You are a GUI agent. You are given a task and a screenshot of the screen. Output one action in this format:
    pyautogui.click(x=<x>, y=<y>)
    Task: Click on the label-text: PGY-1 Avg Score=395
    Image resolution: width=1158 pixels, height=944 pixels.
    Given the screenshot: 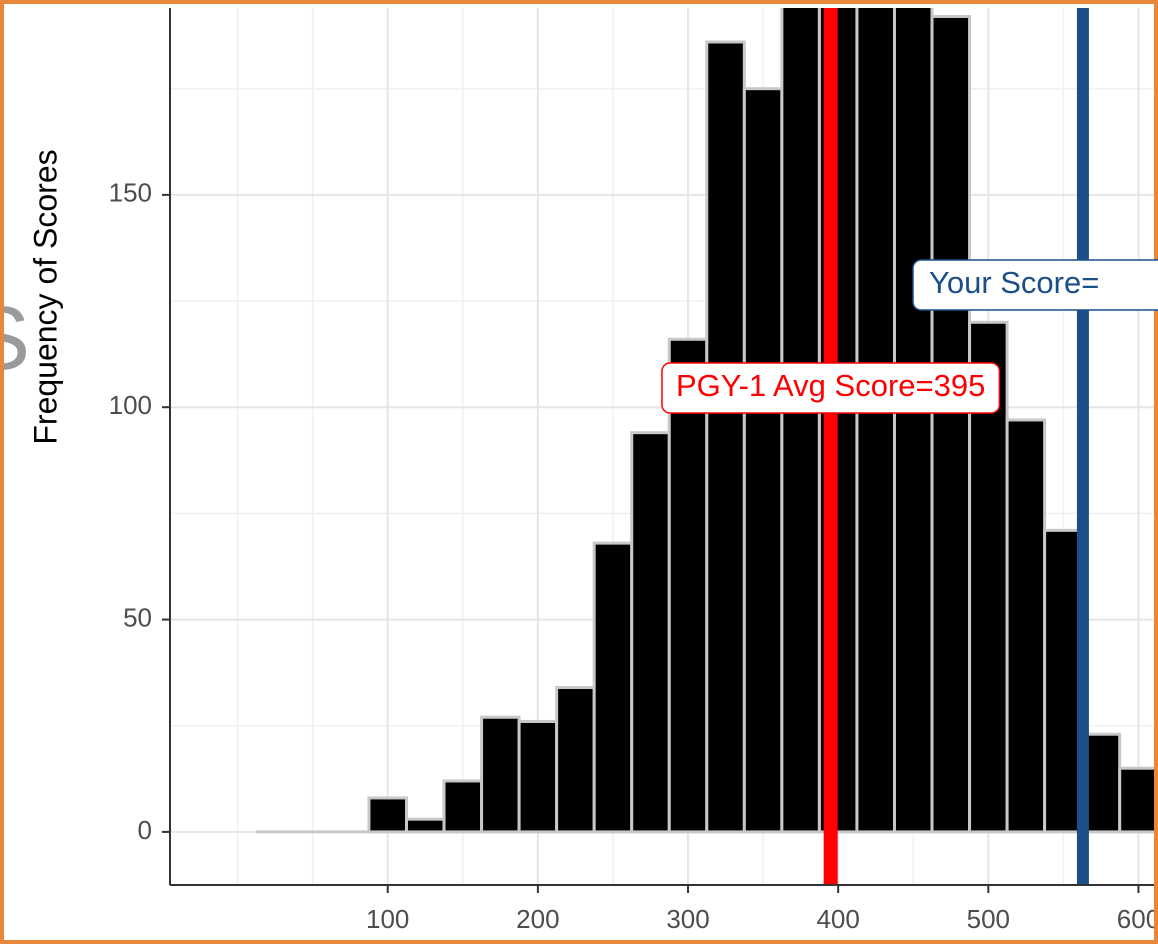 What is the action you would take?
    pyautogui.click(x=830, y=385)
    